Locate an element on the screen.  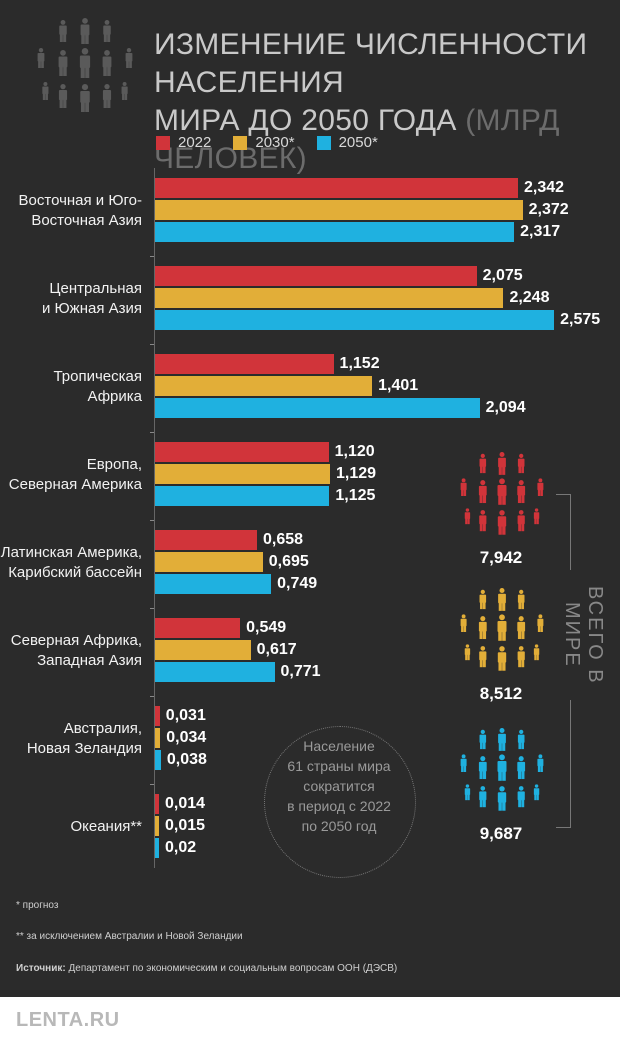
source-label: Источник: is located at coordinates (41, 968).